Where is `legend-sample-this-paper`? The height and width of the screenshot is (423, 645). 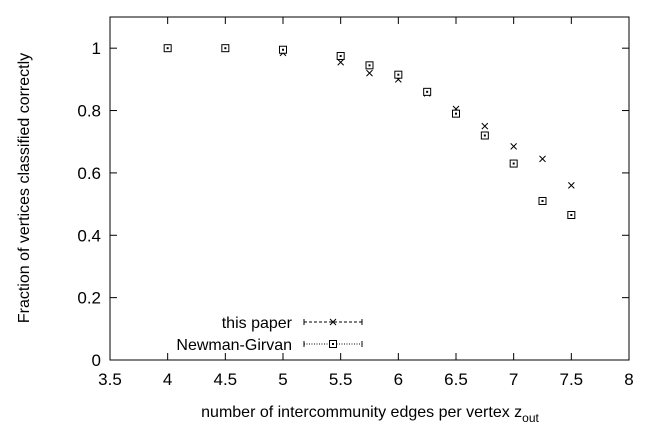 legend-sample-this-paper is located at coordinates (333, 322).